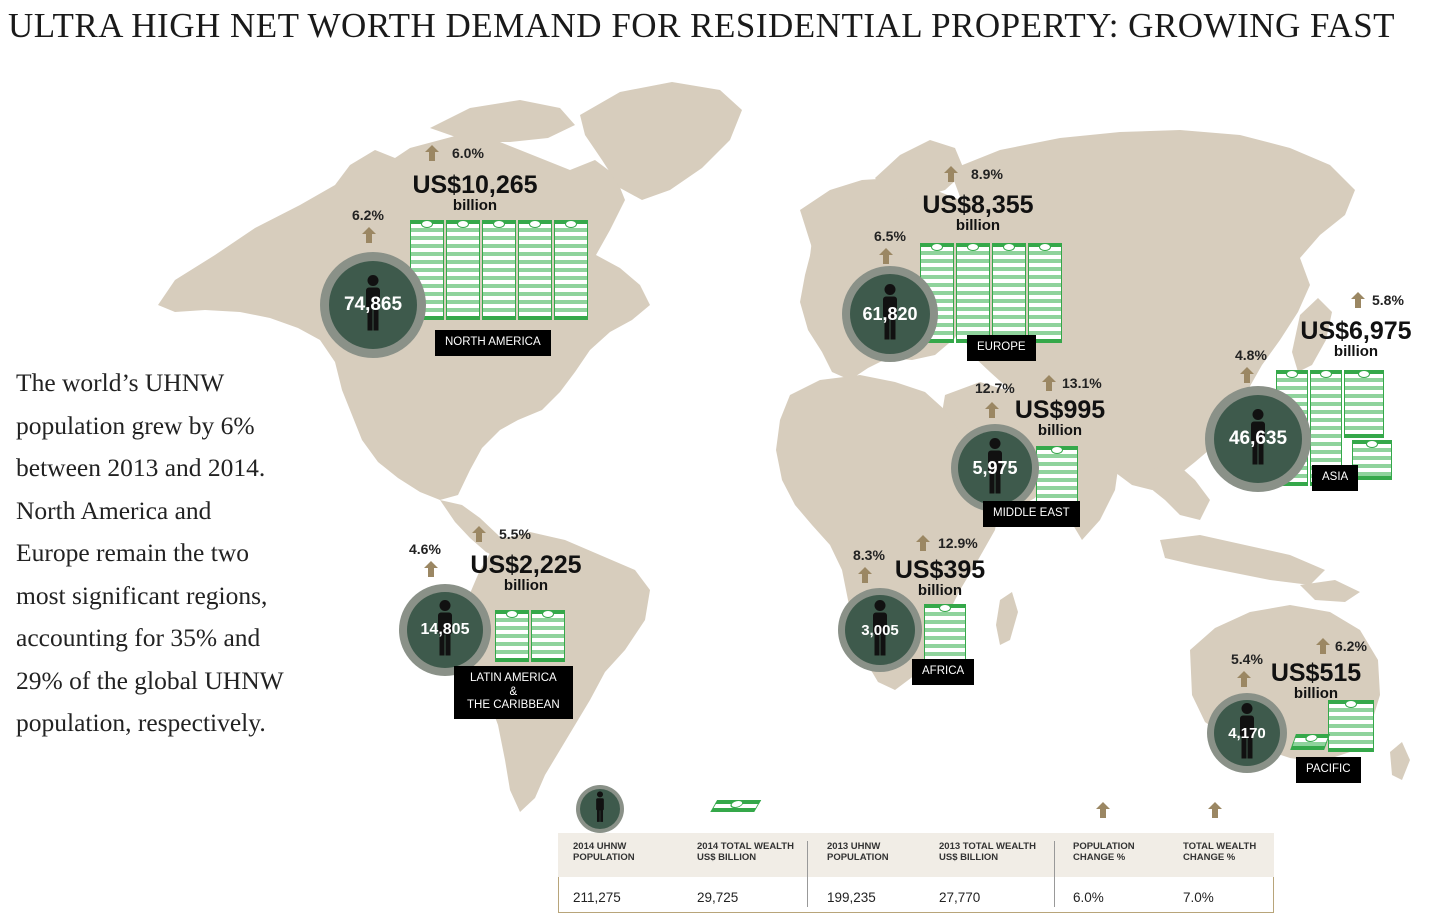 This screenshot has height=917, width=1436. Describe the element at coordinates (502, 121) in the screenshot. I see `land-arctic-islands` at that location.